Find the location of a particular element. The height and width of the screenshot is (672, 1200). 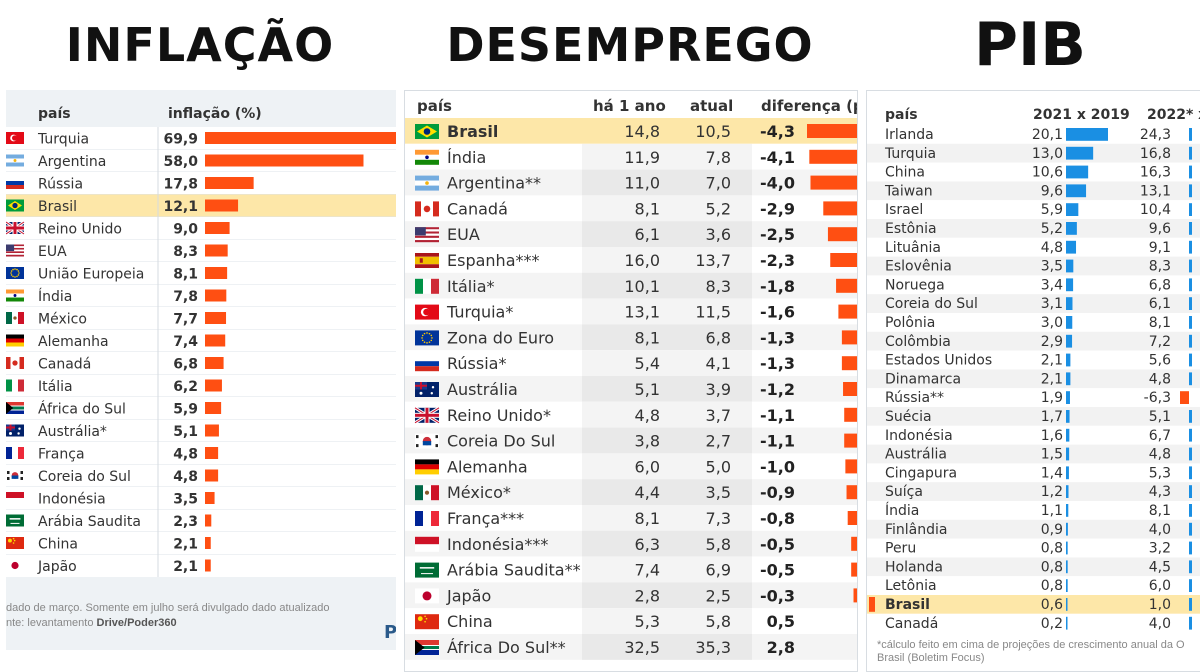

flag-cn-icon is located at coordinates (427, 622).